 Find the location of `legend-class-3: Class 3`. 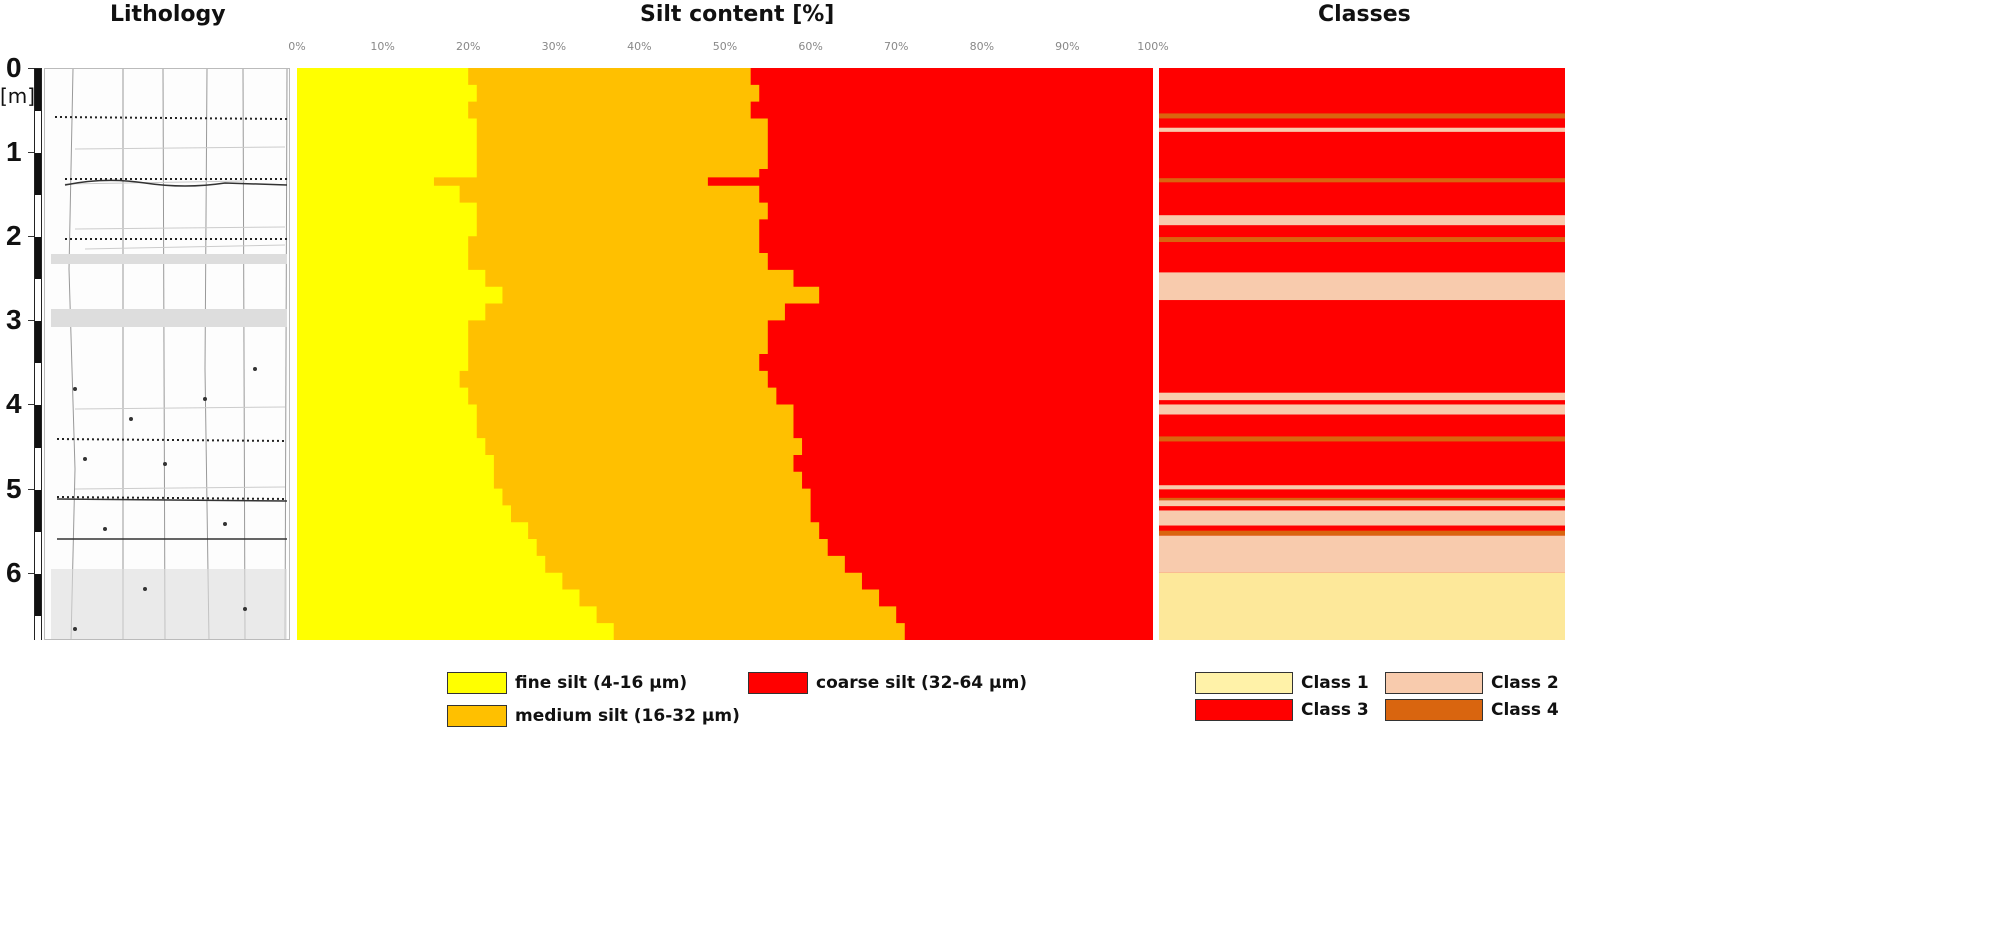

legend-class-3: Class 3 is located at coordinates (1282, 710).